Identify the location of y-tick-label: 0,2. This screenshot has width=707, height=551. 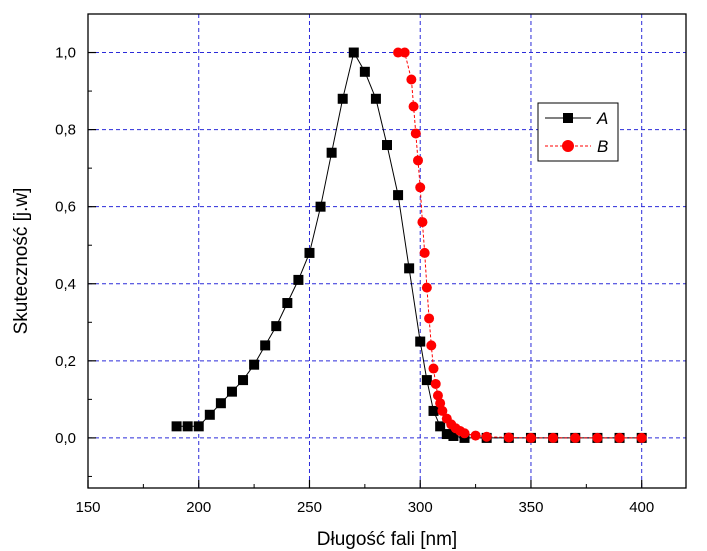
(65, 361).